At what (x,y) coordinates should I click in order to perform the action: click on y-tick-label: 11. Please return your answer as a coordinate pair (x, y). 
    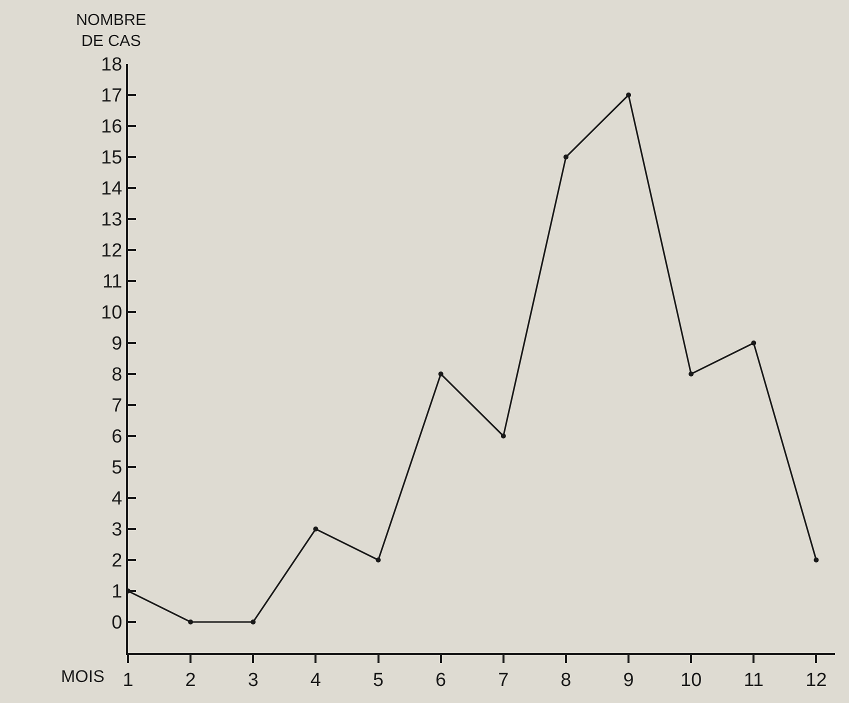
    Looking at the image, I should click on (112, 282).